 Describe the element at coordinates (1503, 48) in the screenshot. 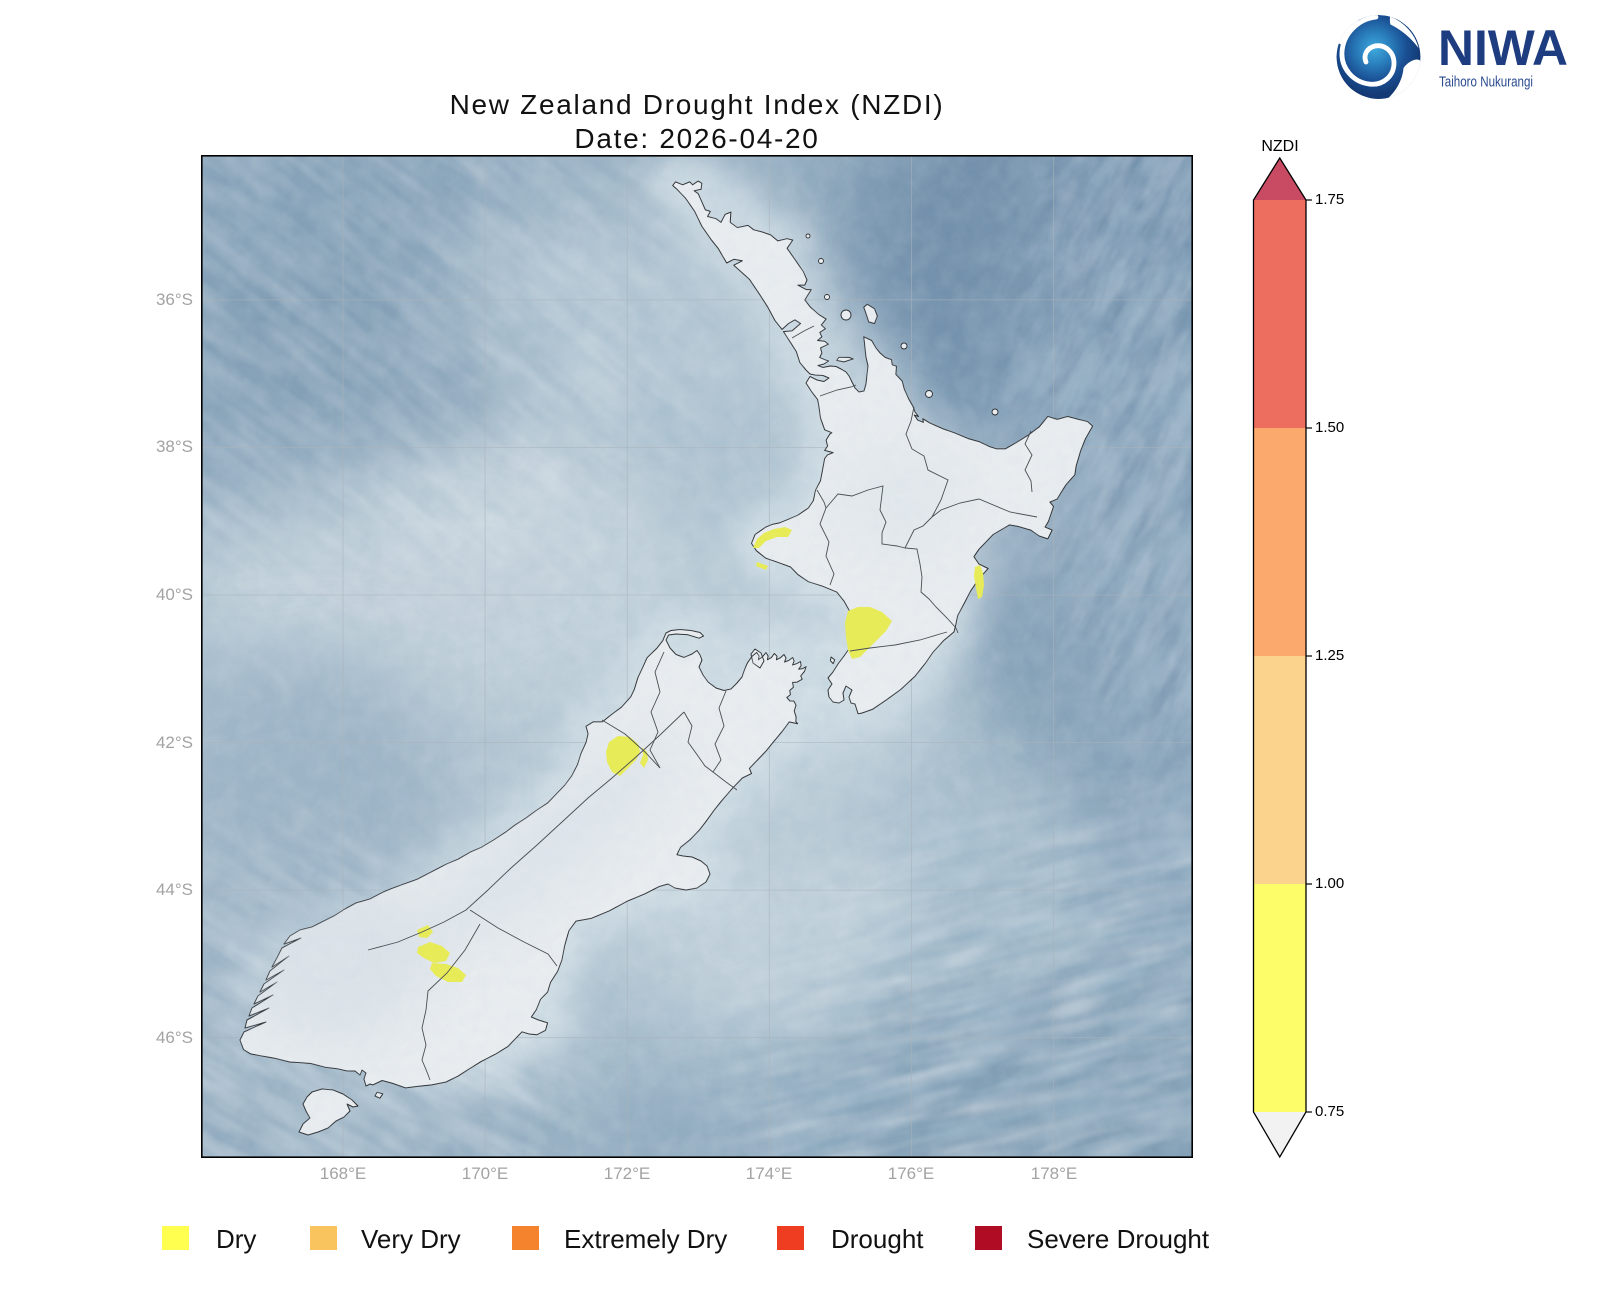

I see `svg-text: NIWA` at that location.